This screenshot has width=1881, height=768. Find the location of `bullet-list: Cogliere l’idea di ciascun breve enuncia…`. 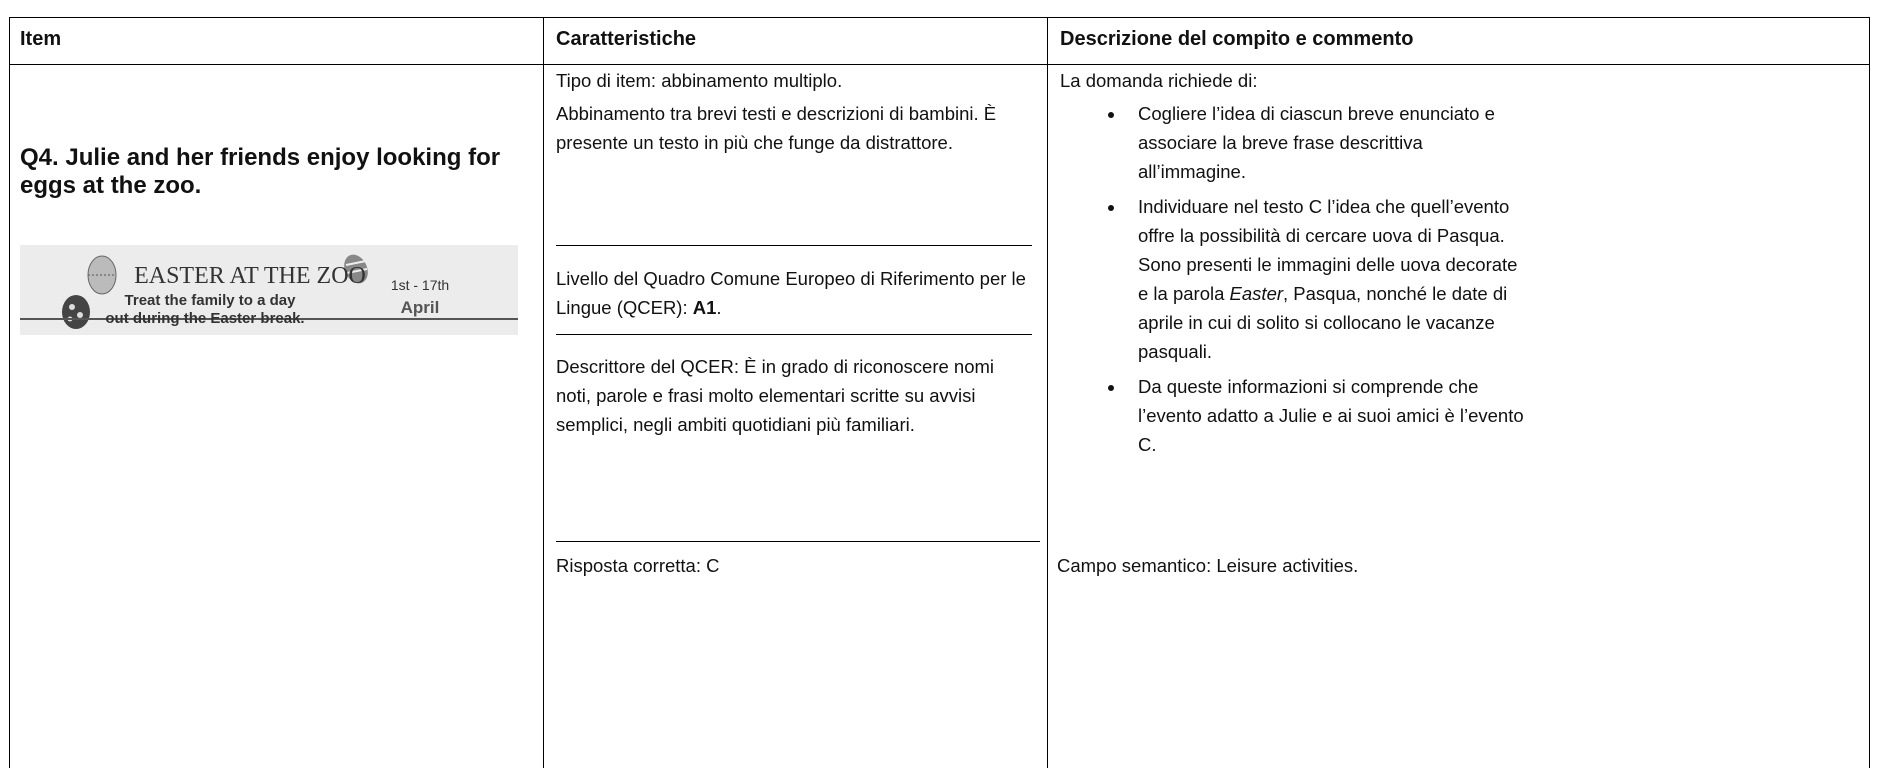

bullet-list: Cogliere l’idea di ciascun breve enuncia… is located at coordinates (1294, 279).